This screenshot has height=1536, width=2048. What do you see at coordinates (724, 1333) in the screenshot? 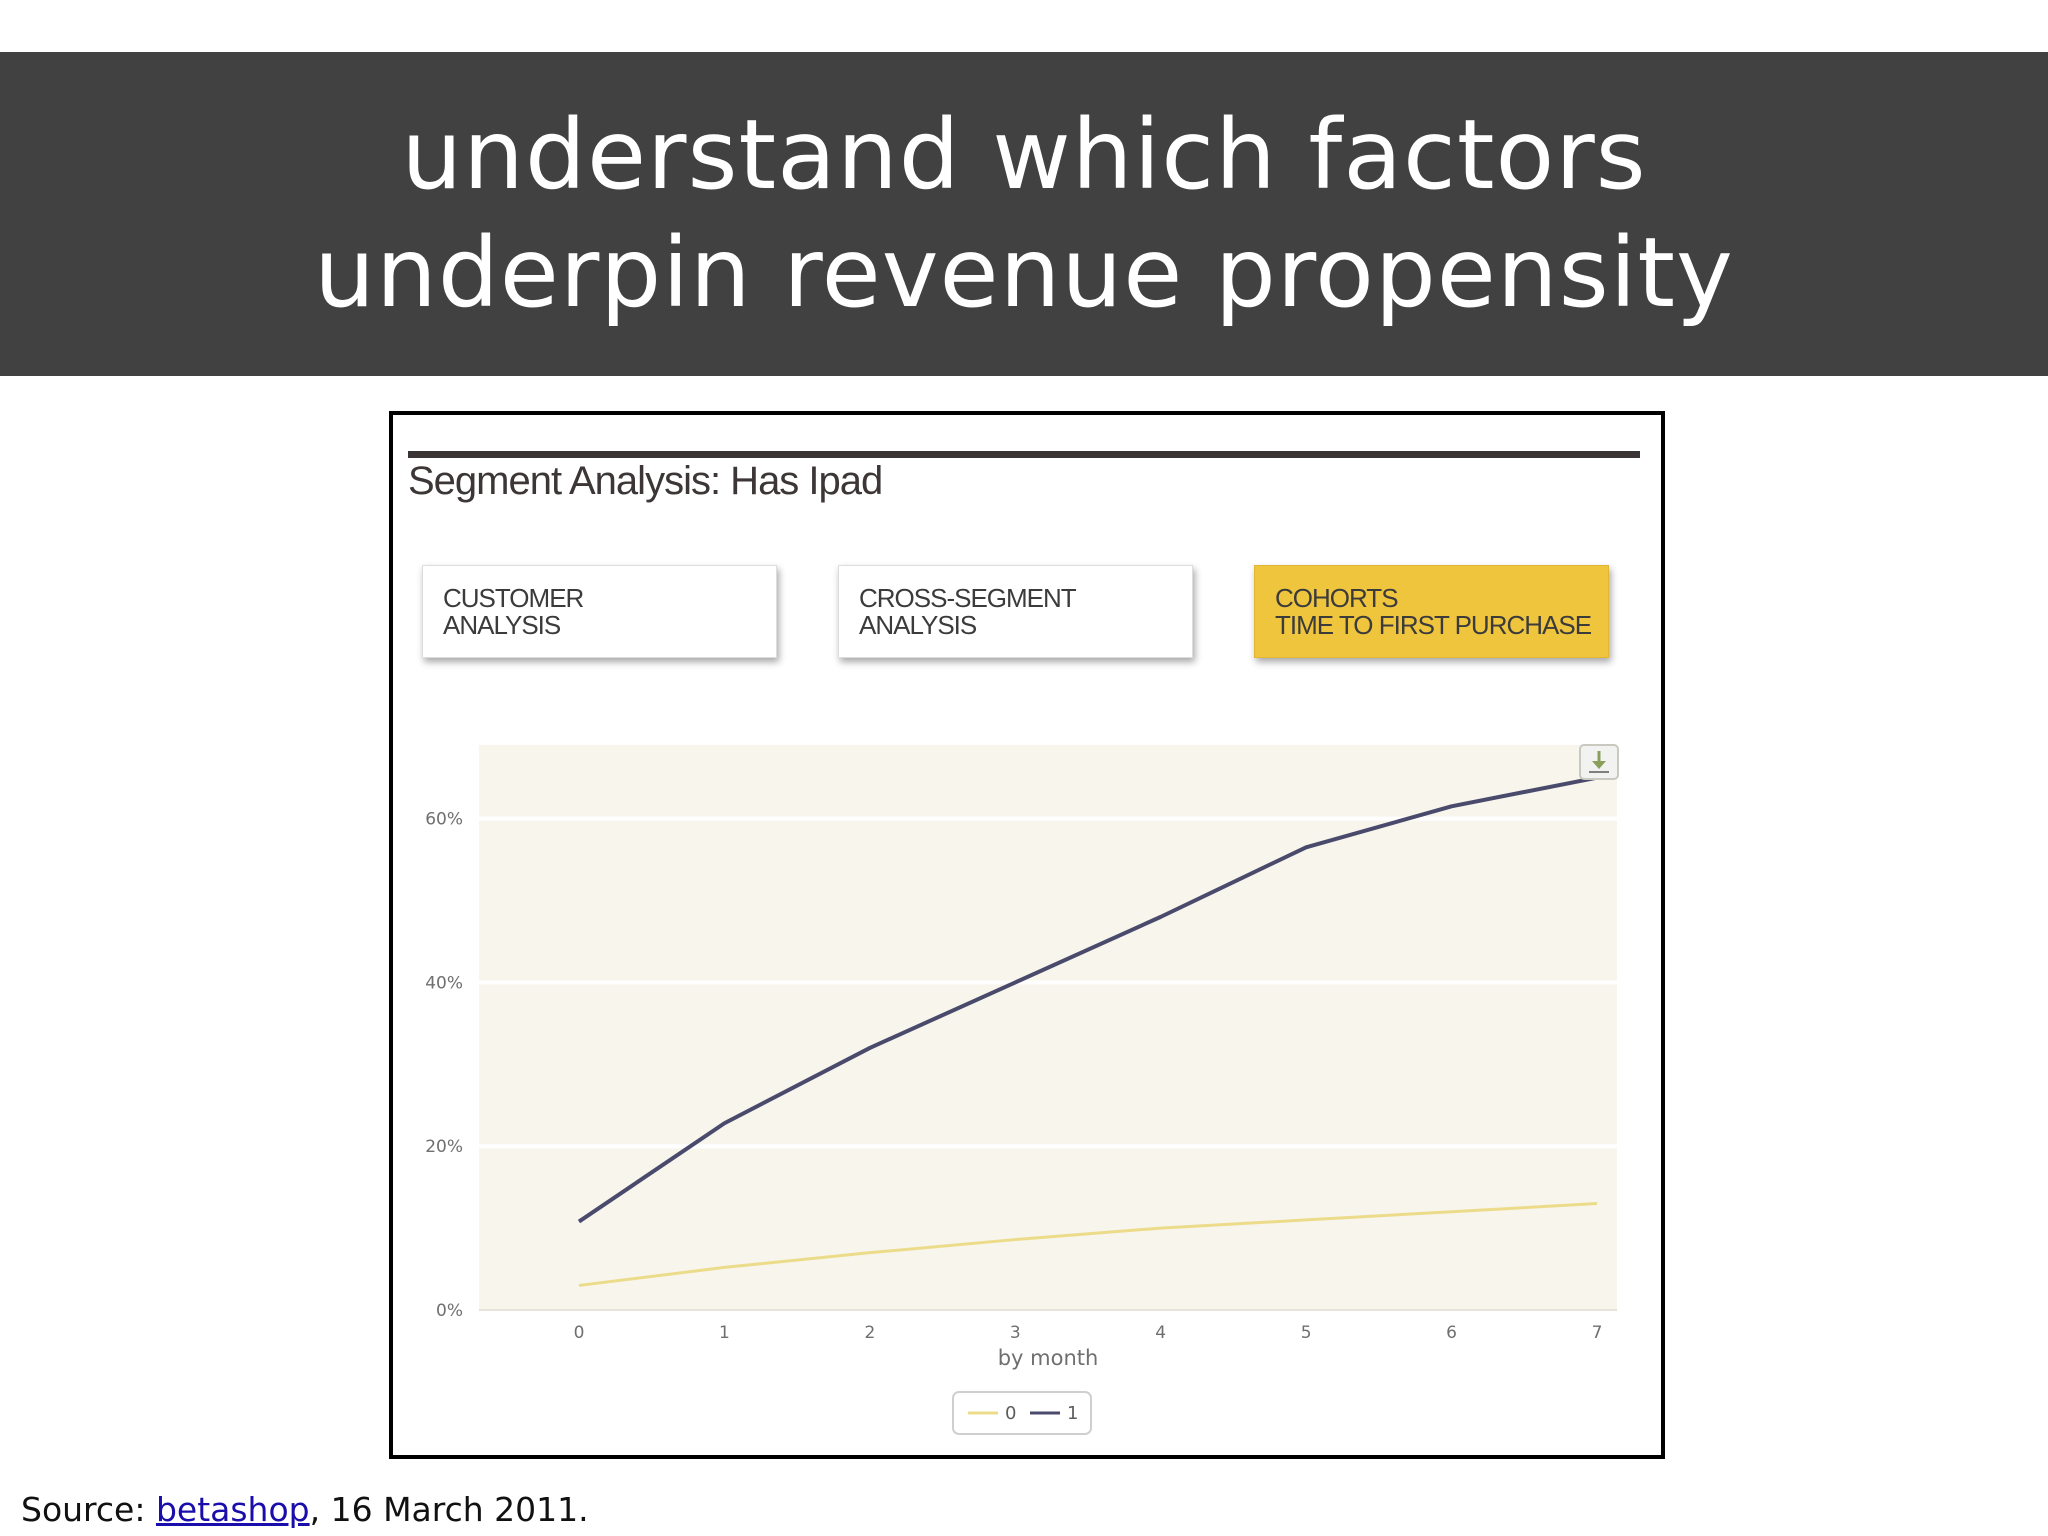
I see `x-tick-label: 1` at bounding box center [724, 1333].